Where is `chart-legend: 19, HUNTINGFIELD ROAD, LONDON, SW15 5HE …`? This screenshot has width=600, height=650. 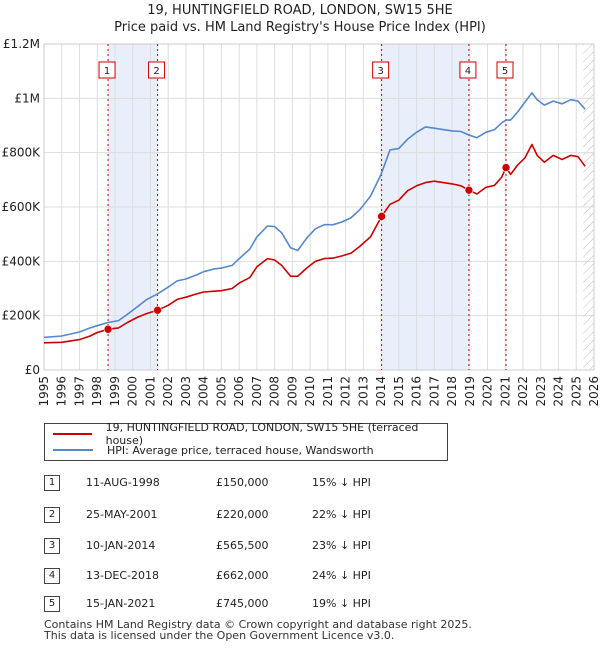
chart-legend: 19, HUNTINGFIELD ROAD, LONDON, SW15 5HE … is located at coordinates (246, 441).